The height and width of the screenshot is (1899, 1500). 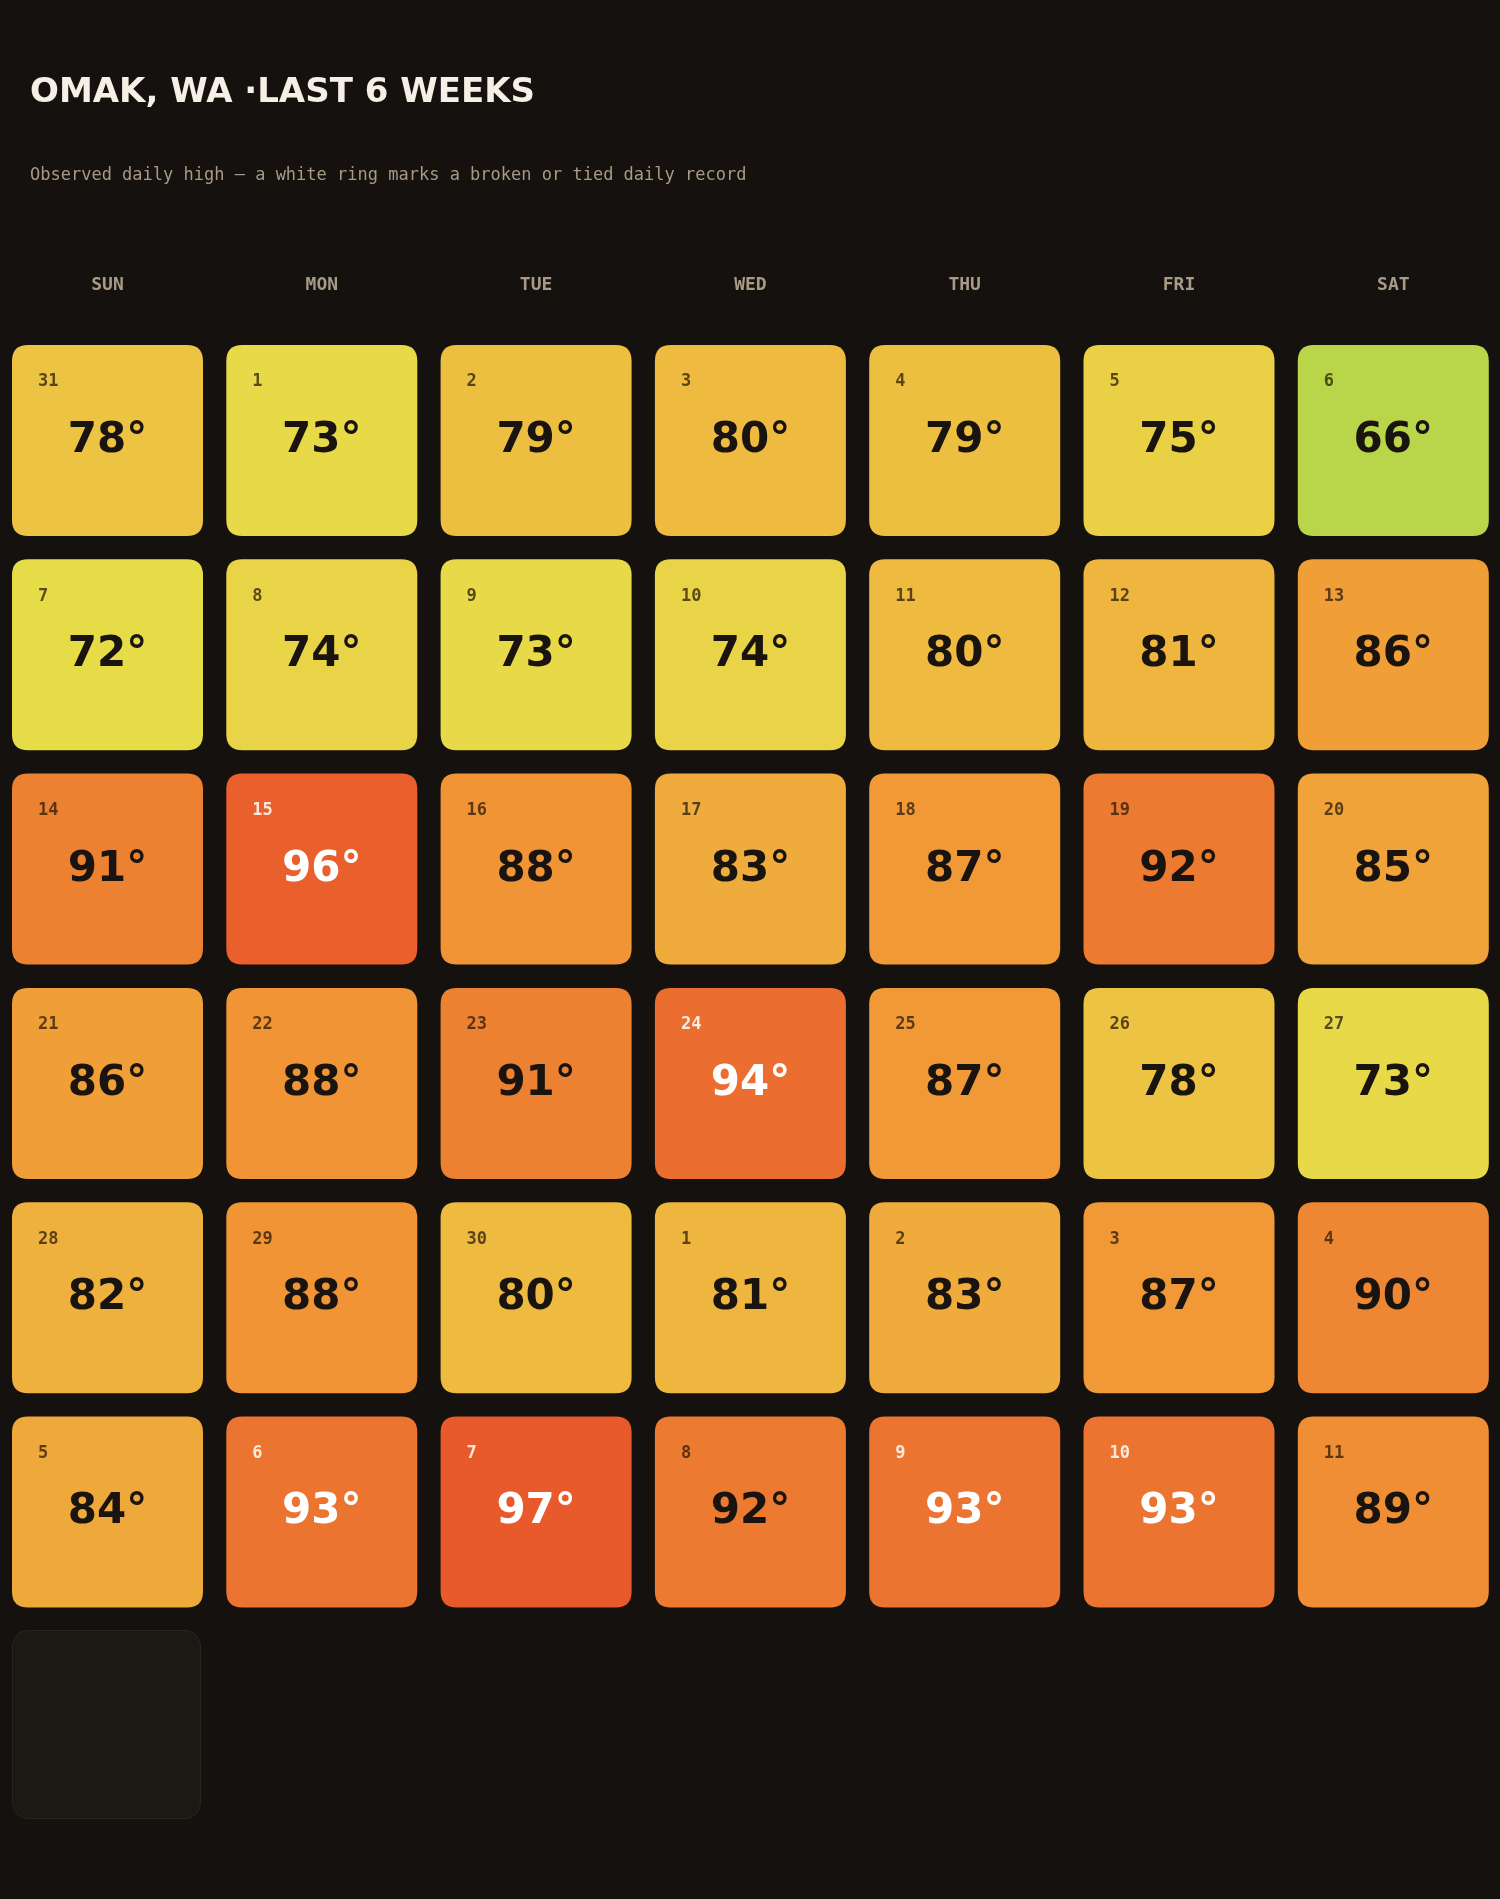 I want to click on x-tick-label: WED, so click(x=750, y=283).